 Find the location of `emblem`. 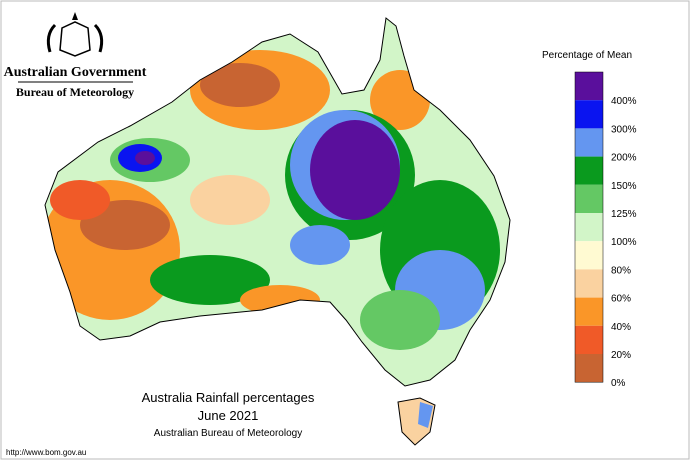

emblem is located at coordinates (75, 34).